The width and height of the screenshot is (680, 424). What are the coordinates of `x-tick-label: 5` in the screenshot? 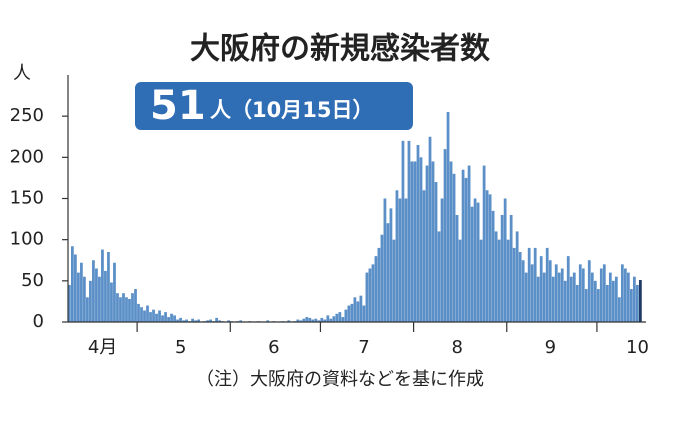 It's located at (180, 347).